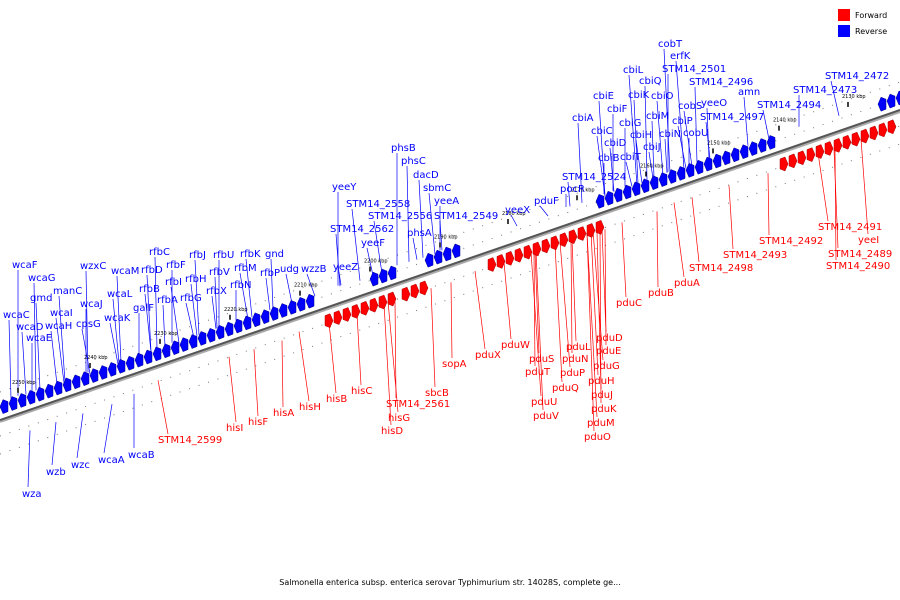 The image size is (900, 600). Describe the element at coordinates (219, 272) in the screenshot. I see `gene-label-rfbv: rfbV` at that location.